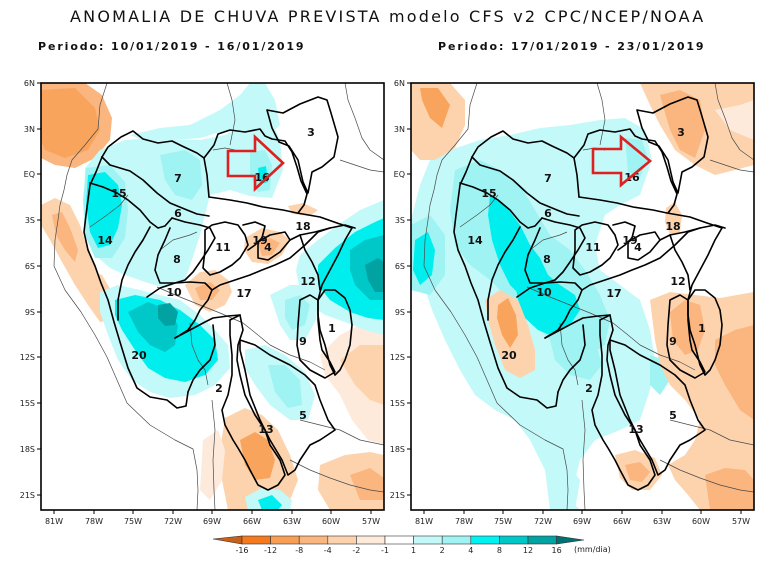  I want to click on lat-label: 12S, so click(27, 357).